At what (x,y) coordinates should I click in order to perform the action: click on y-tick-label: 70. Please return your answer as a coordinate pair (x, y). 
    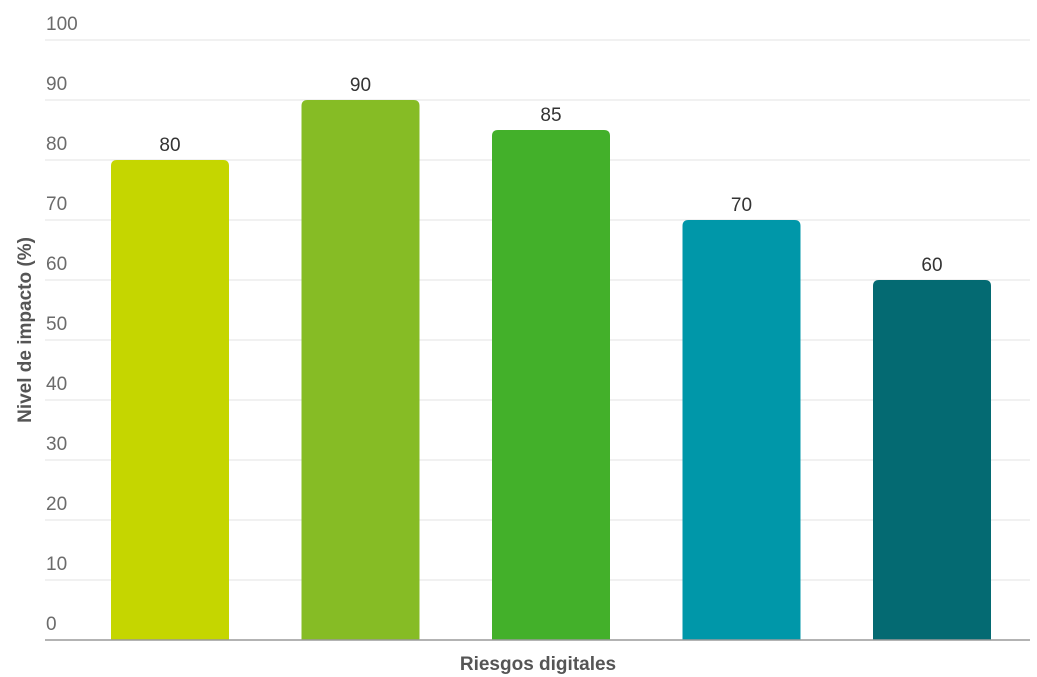
    Looking at the image, I should click on (56, 204).